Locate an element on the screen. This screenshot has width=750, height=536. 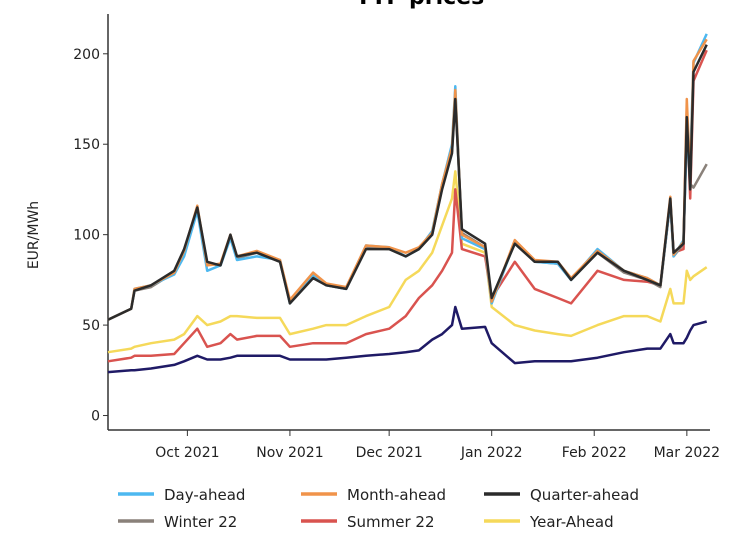
legend-item: Summer 22 is located at coordinates (368, 522).